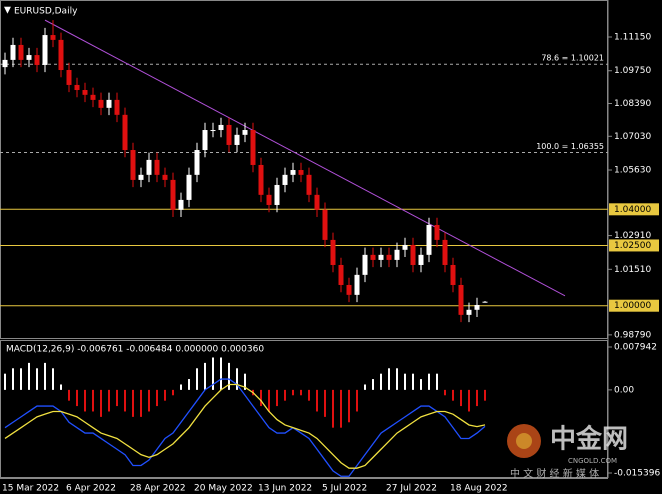 The width and height of the screenshot is (662, 494). Describe the element at coordinates (632, 335) in the screenshot. I see `y-tick-label: 0.98790` at that location.